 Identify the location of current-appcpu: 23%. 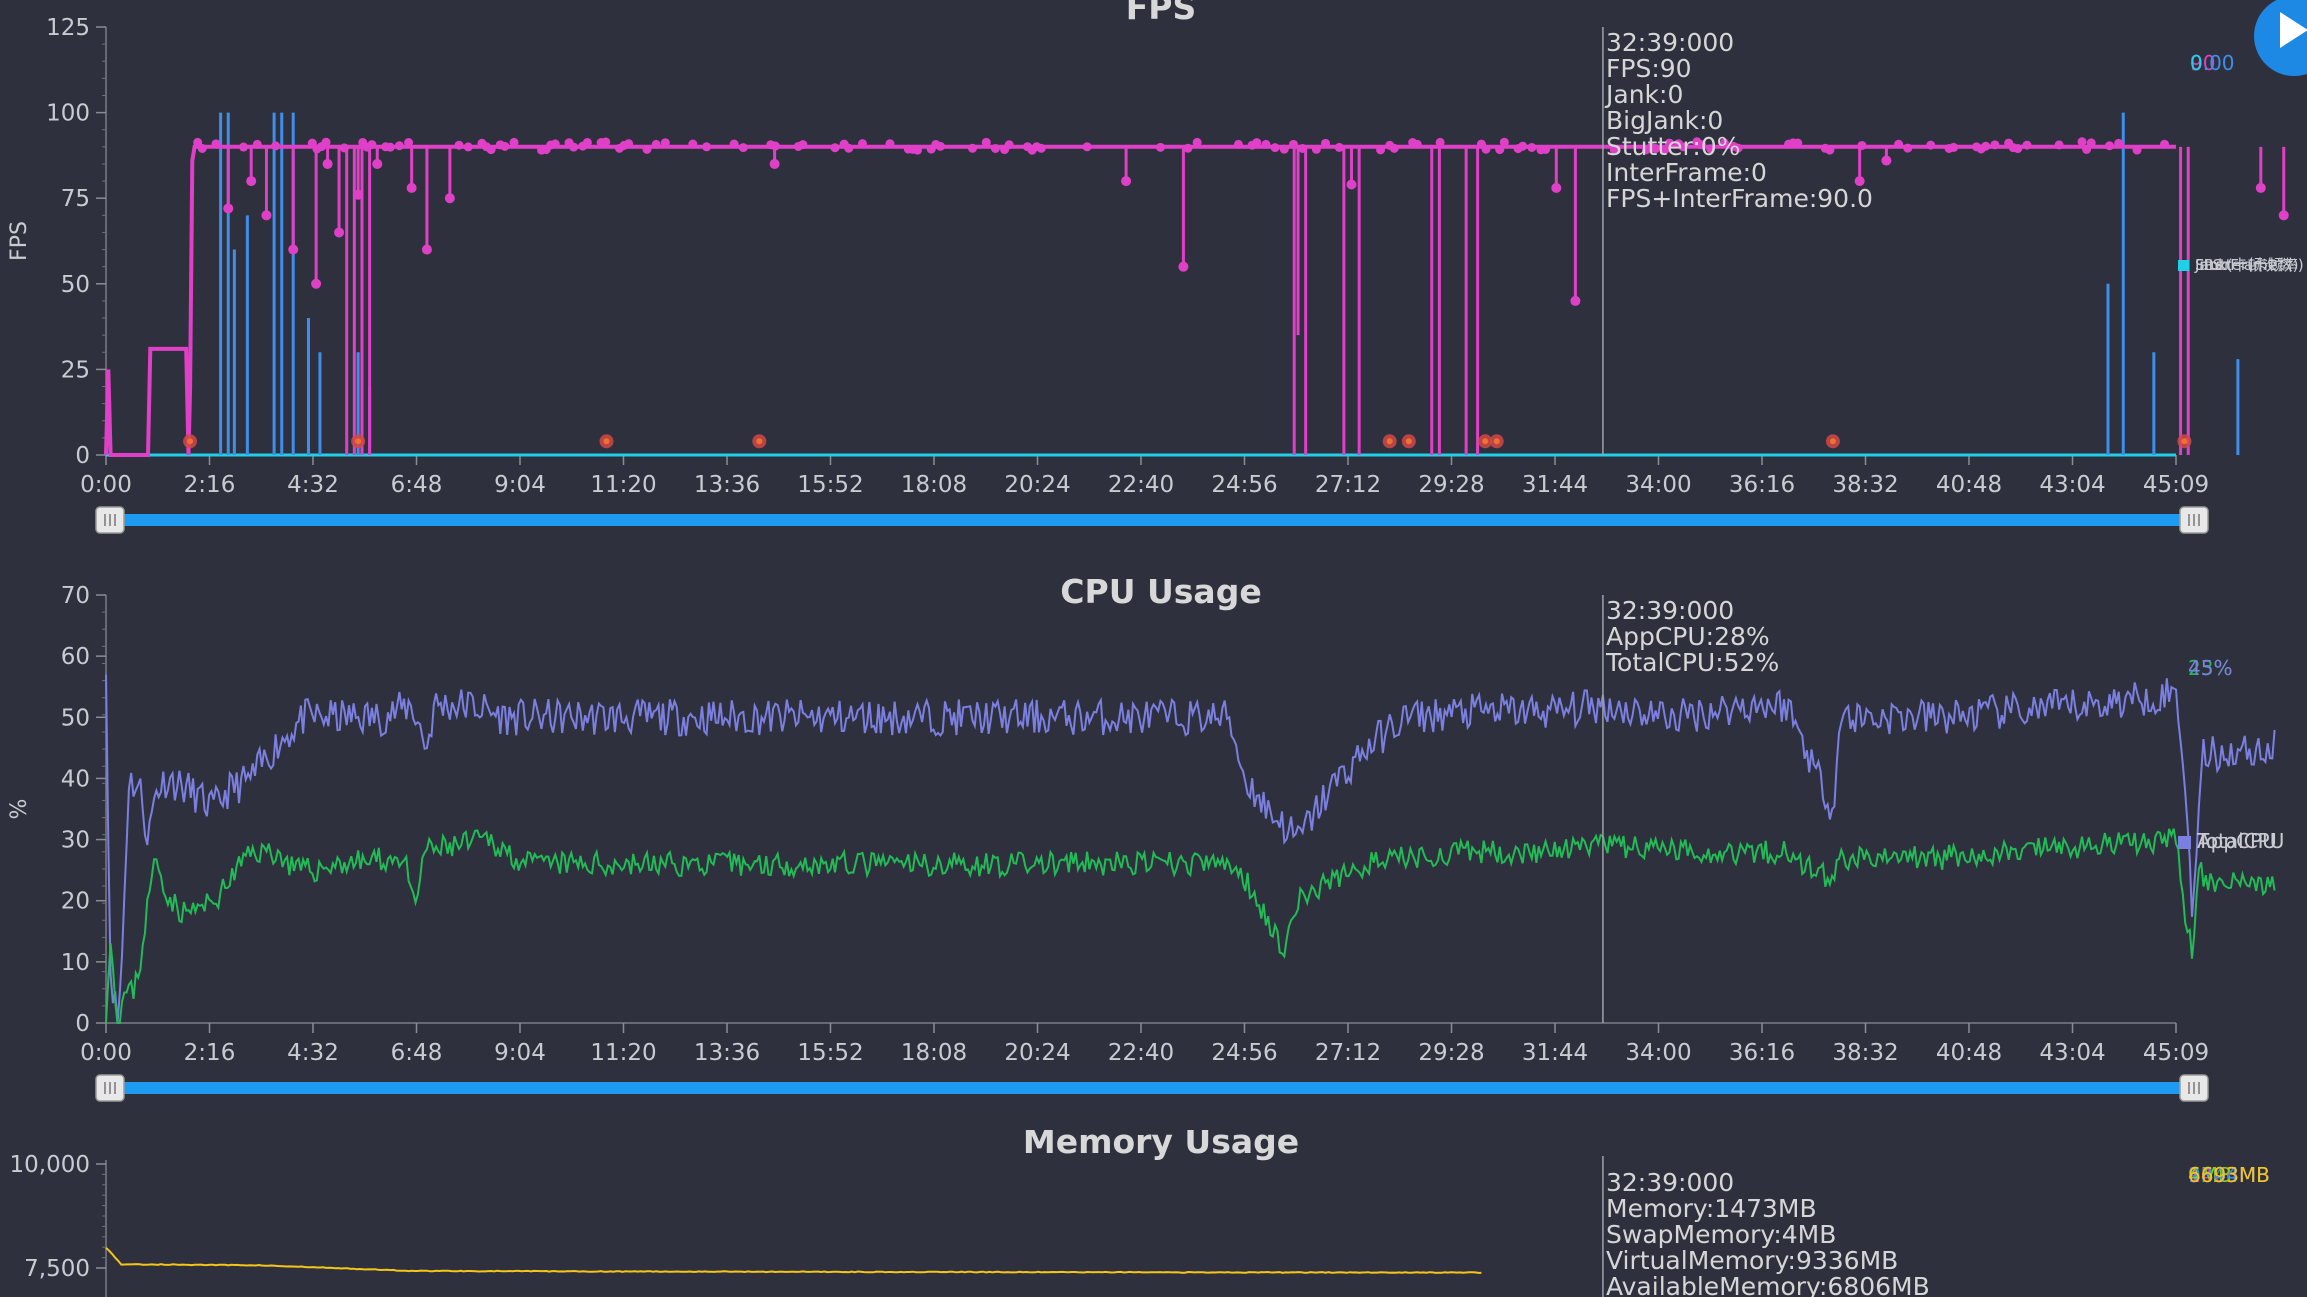
(2210, 668).